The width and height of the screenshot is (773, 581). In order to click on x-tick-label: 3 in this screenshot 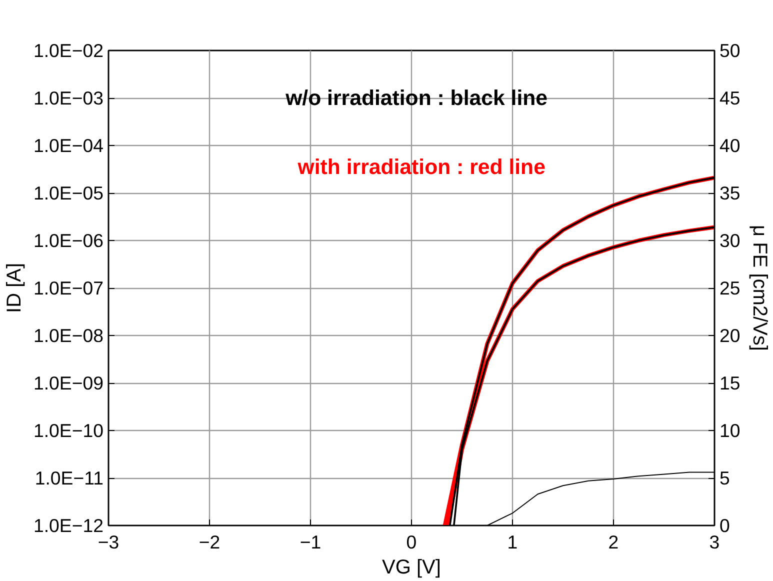, I will do `click(714, 542)`.